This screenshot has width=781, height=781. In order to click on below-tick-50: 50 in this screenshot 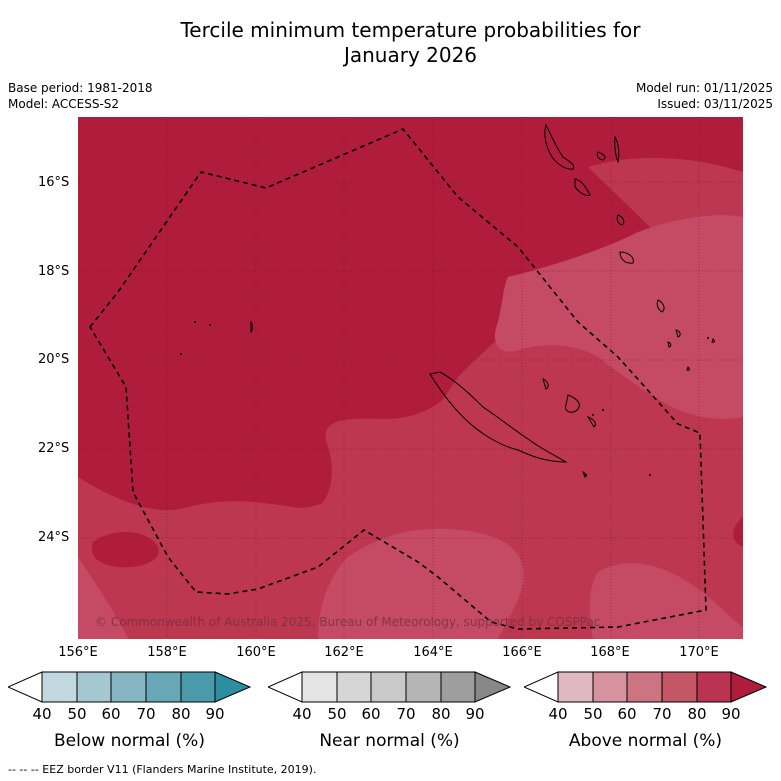, I will do `click(77, 714)`.